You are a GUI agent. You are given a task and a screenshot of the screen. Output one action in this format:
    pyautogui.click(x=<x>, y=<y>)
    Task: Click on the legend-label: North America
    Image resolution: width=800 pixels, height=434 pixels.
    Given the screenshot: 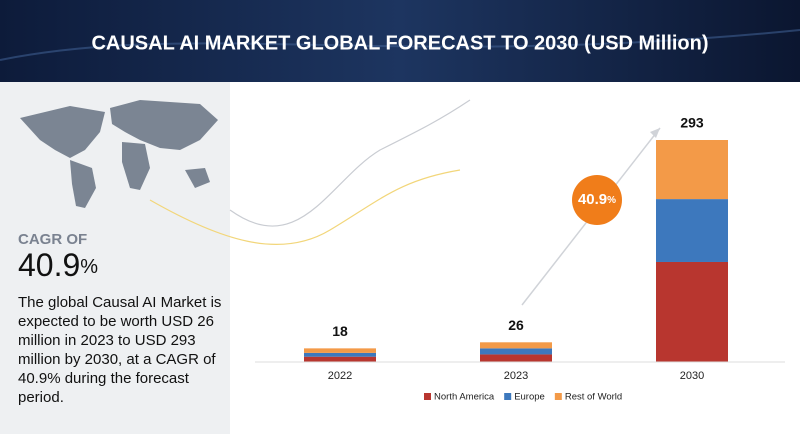 What is the action you would take?
    pyautogui.click(x=464, y=397)
    